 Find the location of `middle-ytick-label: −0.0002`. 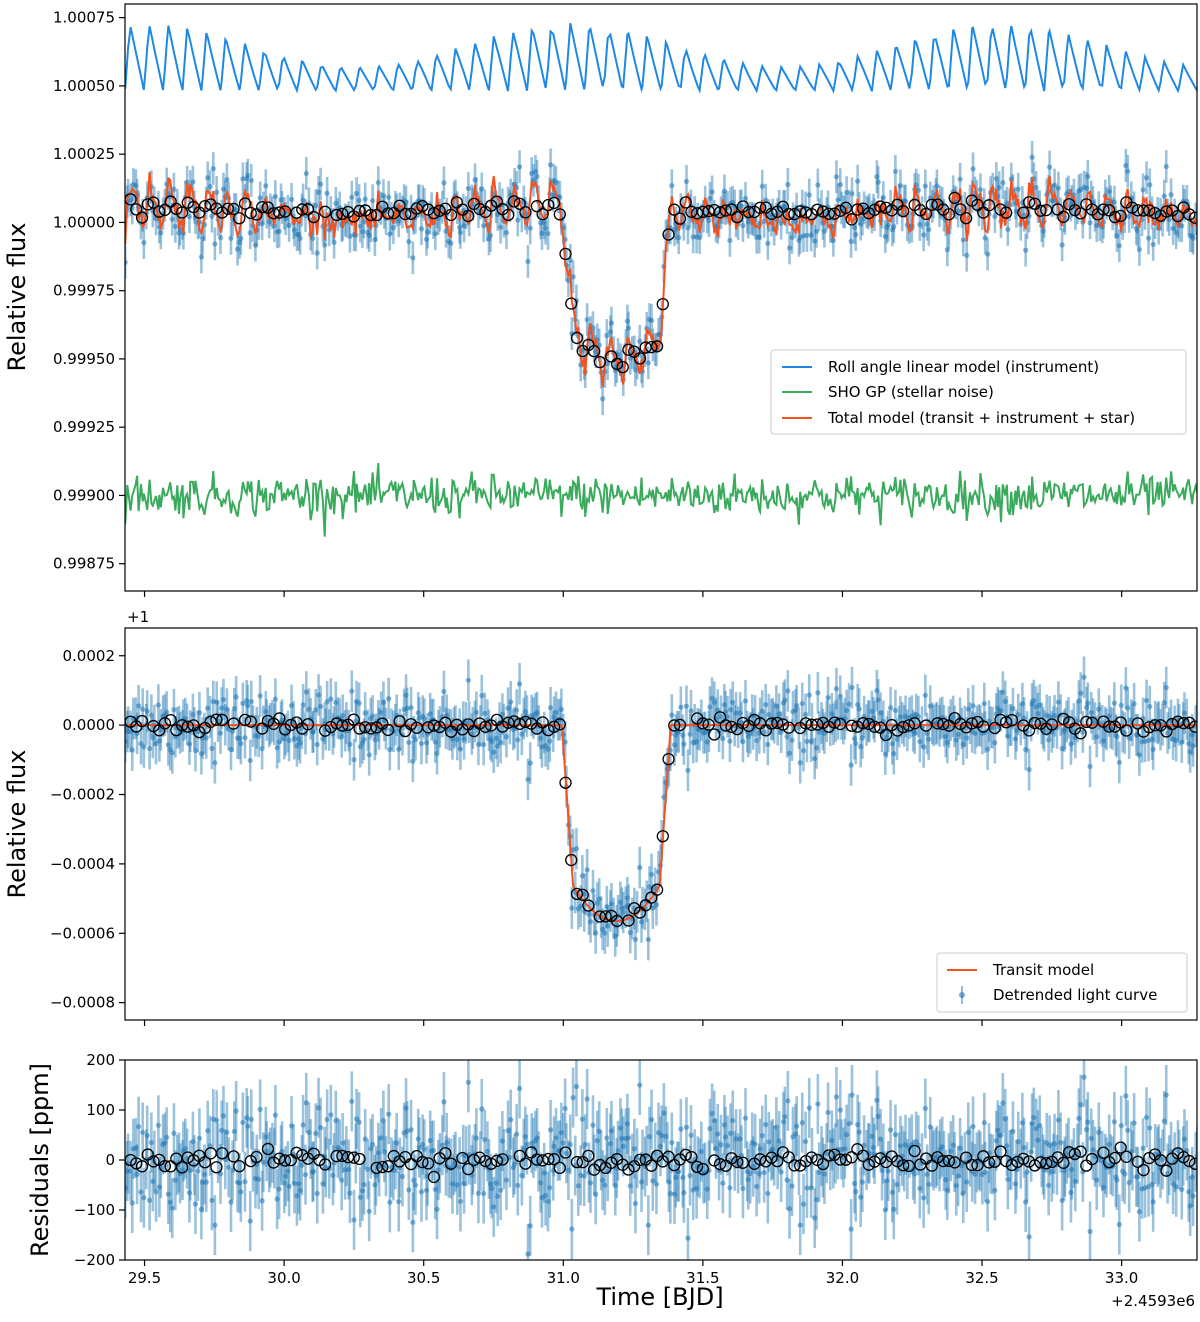

middle-ytick-label: −0.0002 is located at coordinates (82, 795).